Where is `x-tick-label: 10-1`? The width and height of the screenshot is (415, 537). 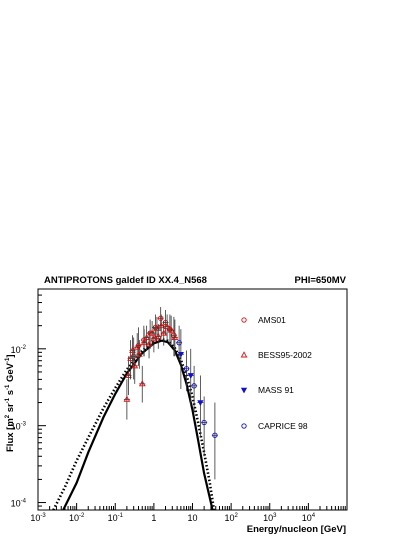 x-tick-label: 10-1 is located at coordinates (116, 518).